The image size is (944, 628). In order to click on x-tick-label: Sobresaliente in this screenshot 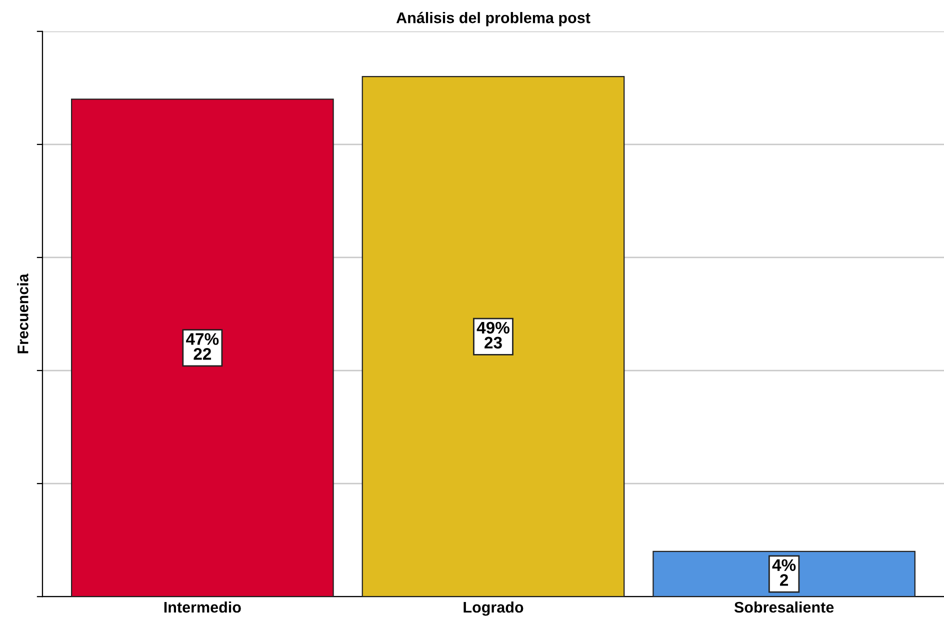, I will do `click(784, 607)`.